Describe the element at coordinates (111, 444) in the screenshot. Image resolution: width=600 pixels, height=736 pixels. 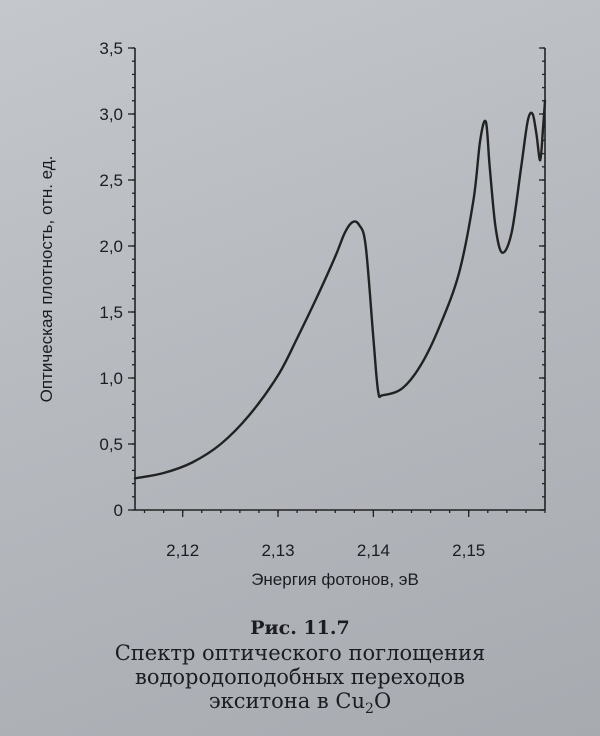
I see `y-tick-label: 0,5` at that location.